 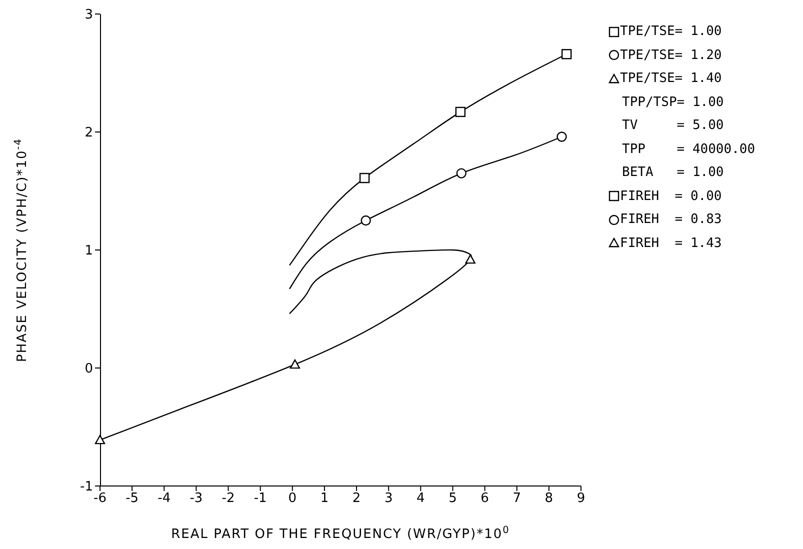 I want to click on x-tick-label: 9, so click(x=581, y=498).